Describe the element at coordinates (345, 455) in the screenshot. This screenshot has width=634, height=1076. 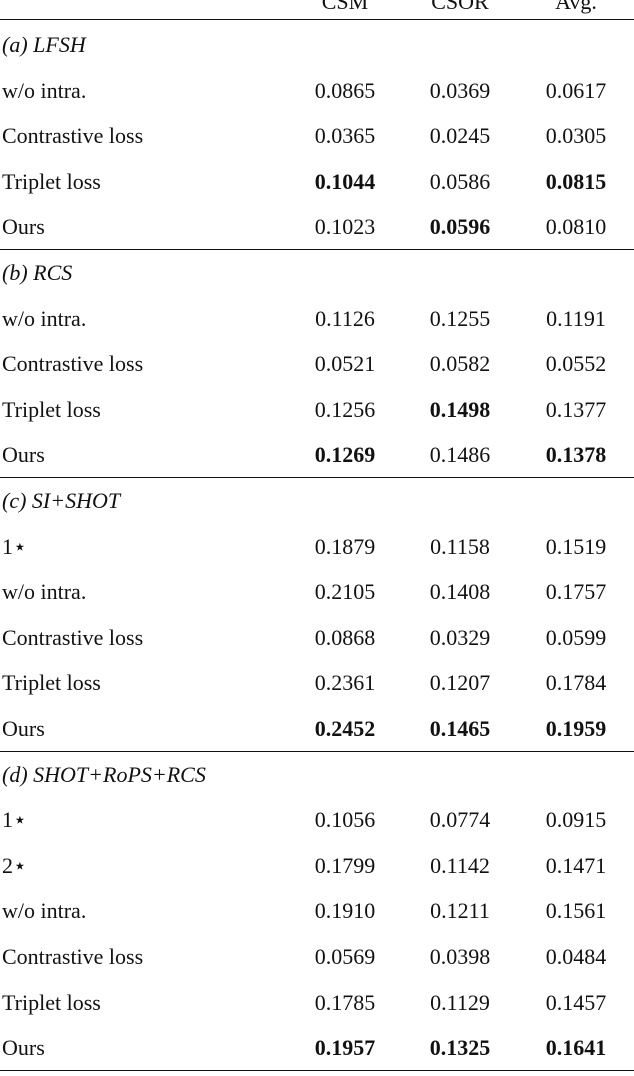
I see `cell-value: 0.1269` at that location.